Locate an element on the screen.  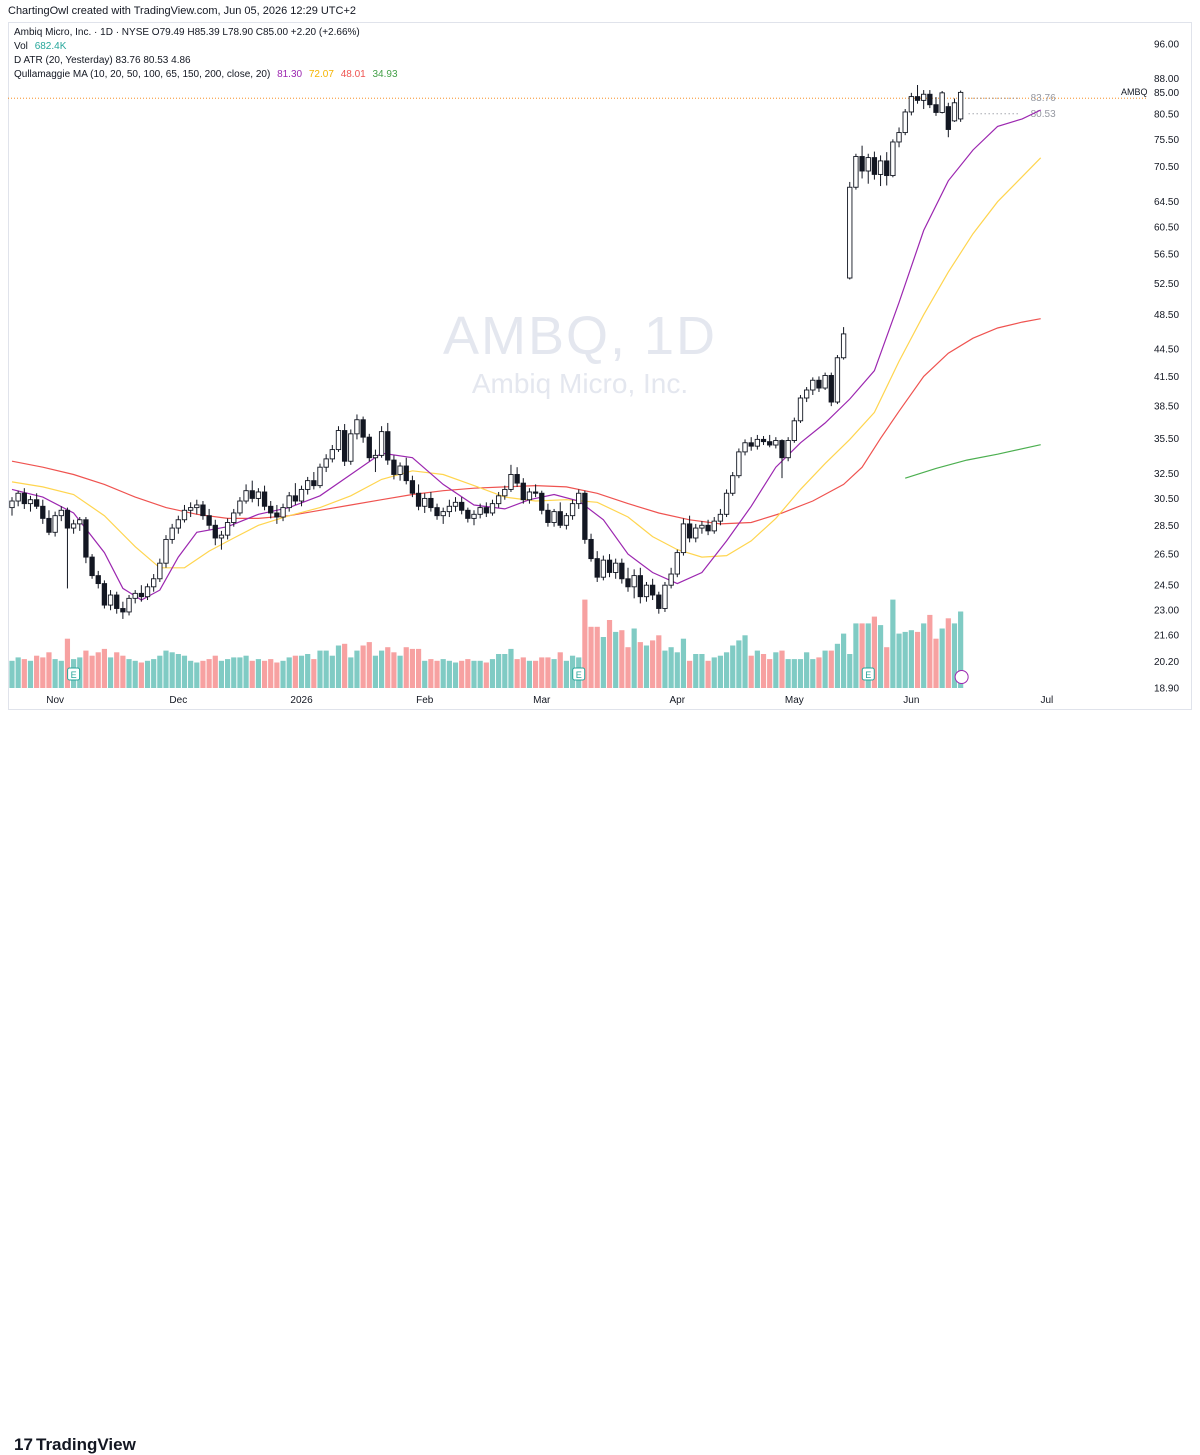
x-axis-tick-label: Dec is located at coordinates (178, 700).